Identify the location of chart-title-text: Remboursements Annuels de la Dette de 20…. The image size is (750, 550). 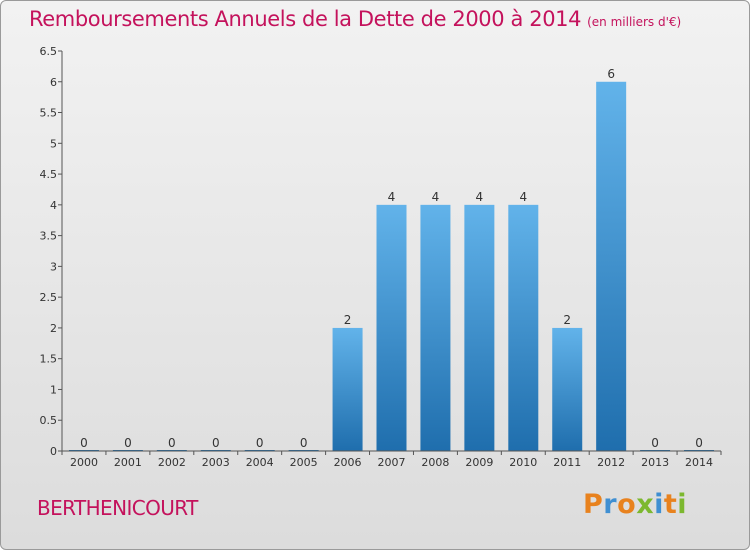
(305, 19).